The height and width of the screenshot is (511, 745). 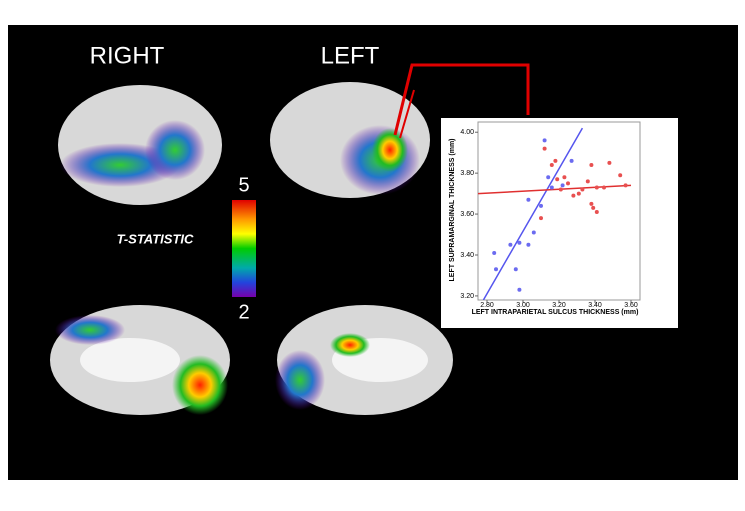 I want to click on x-tick-label: 3.40, so click(x=595, y=305).